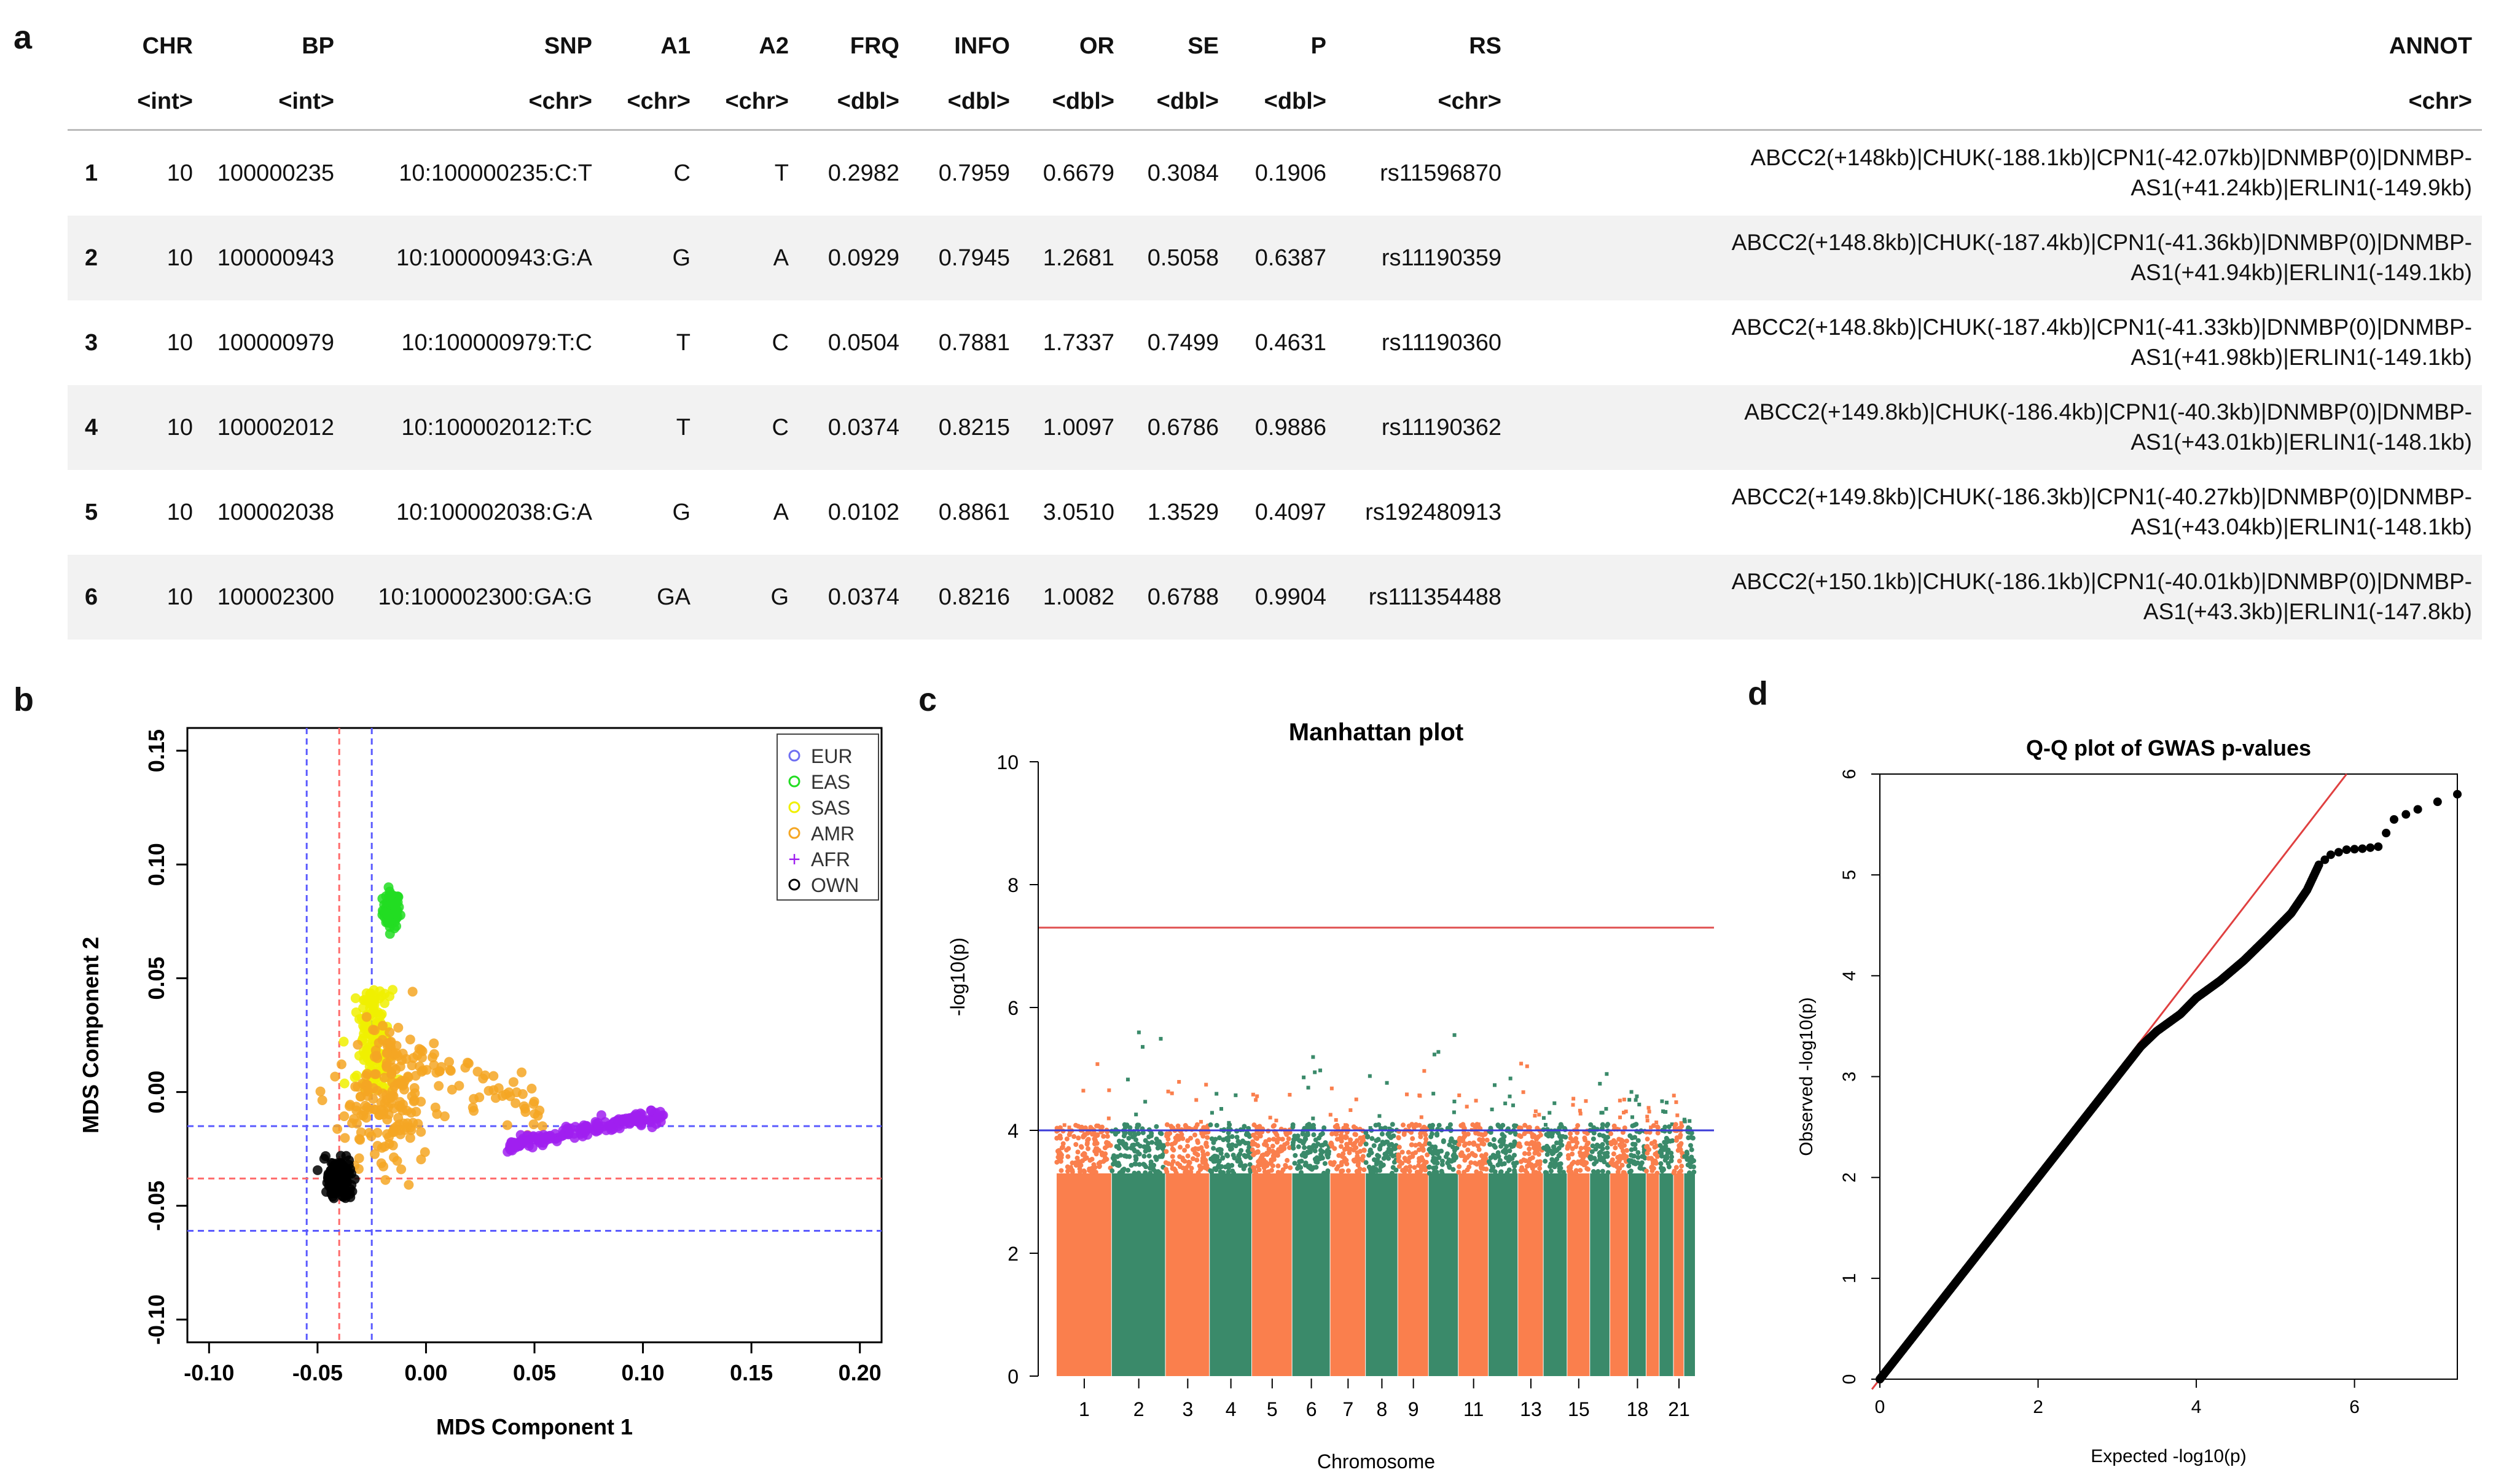  What do you see at coordinates (1880, 1407) in the screenshot?
I see `x-tick-label: 0` at bounding box center [1880, 1407].